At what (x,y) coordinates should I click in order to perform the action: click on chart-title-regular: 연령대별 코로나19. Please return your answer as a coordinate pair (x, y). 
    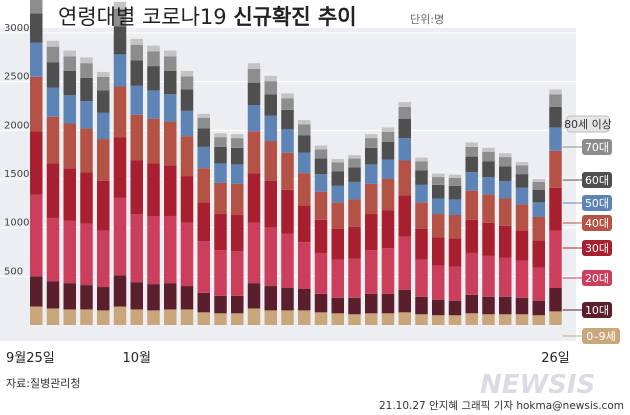
    Looking at the image, I should click on (145, 17).